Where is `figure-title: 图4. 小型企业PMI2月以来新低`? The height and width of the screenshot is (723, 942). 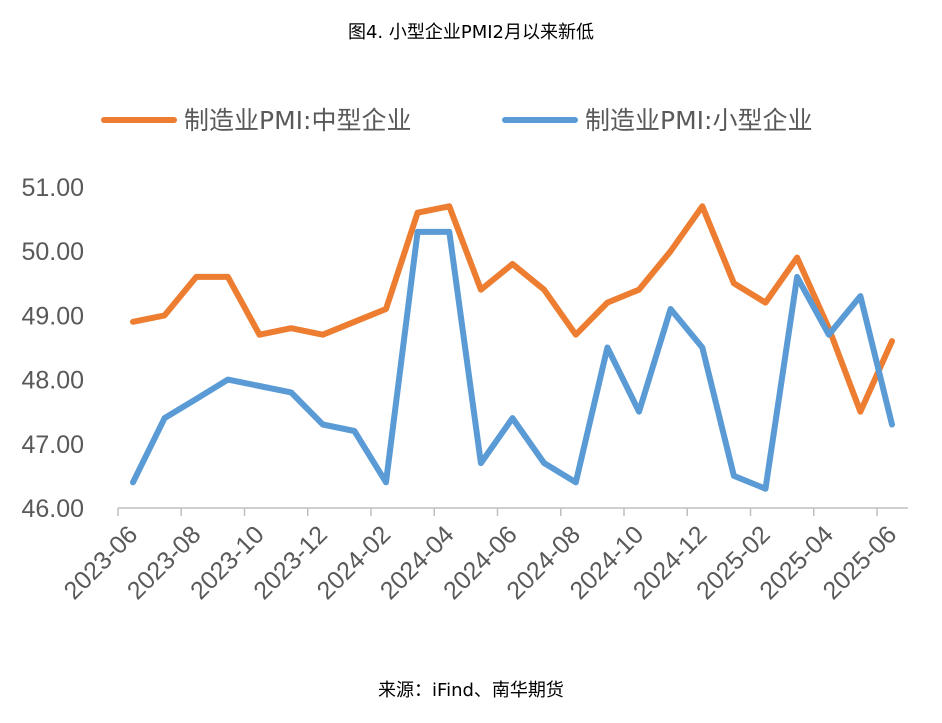
figure-title: 图4. 小型企业PMI2月以来新低 is located at coordinates (471, 32).